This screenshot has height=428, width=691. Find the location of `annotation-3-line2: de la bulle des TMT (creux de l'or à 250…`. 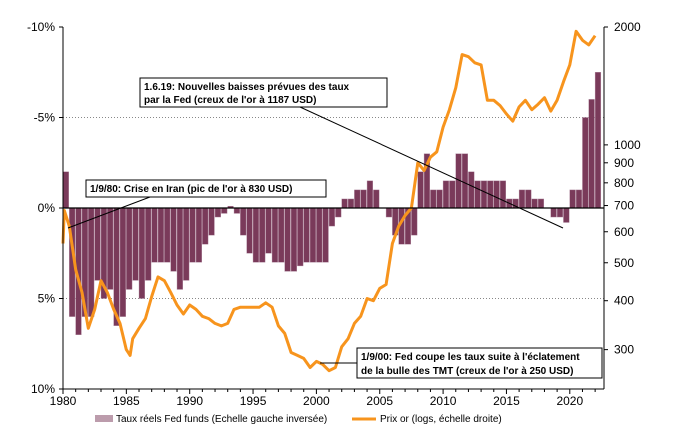

annotation-3-line2: de la bulle des TMT (creux de l'or à 250… is located at coordinates (467, 371).